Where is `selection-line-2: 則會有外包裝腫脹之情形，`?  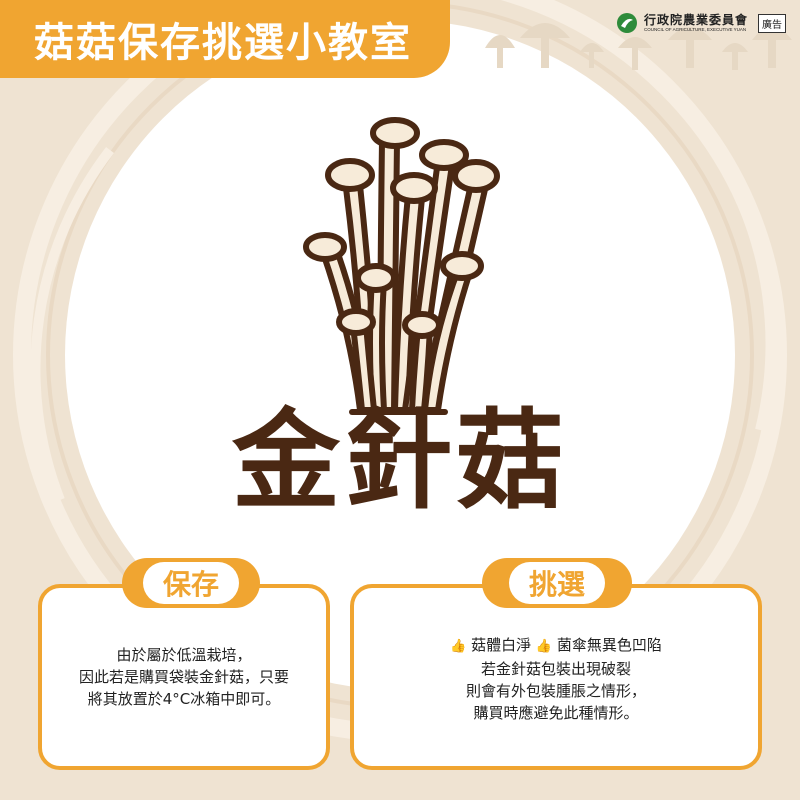
selection-line-2: 則會有外包裝腫脹之情形， is located at coordinates (555, 691).